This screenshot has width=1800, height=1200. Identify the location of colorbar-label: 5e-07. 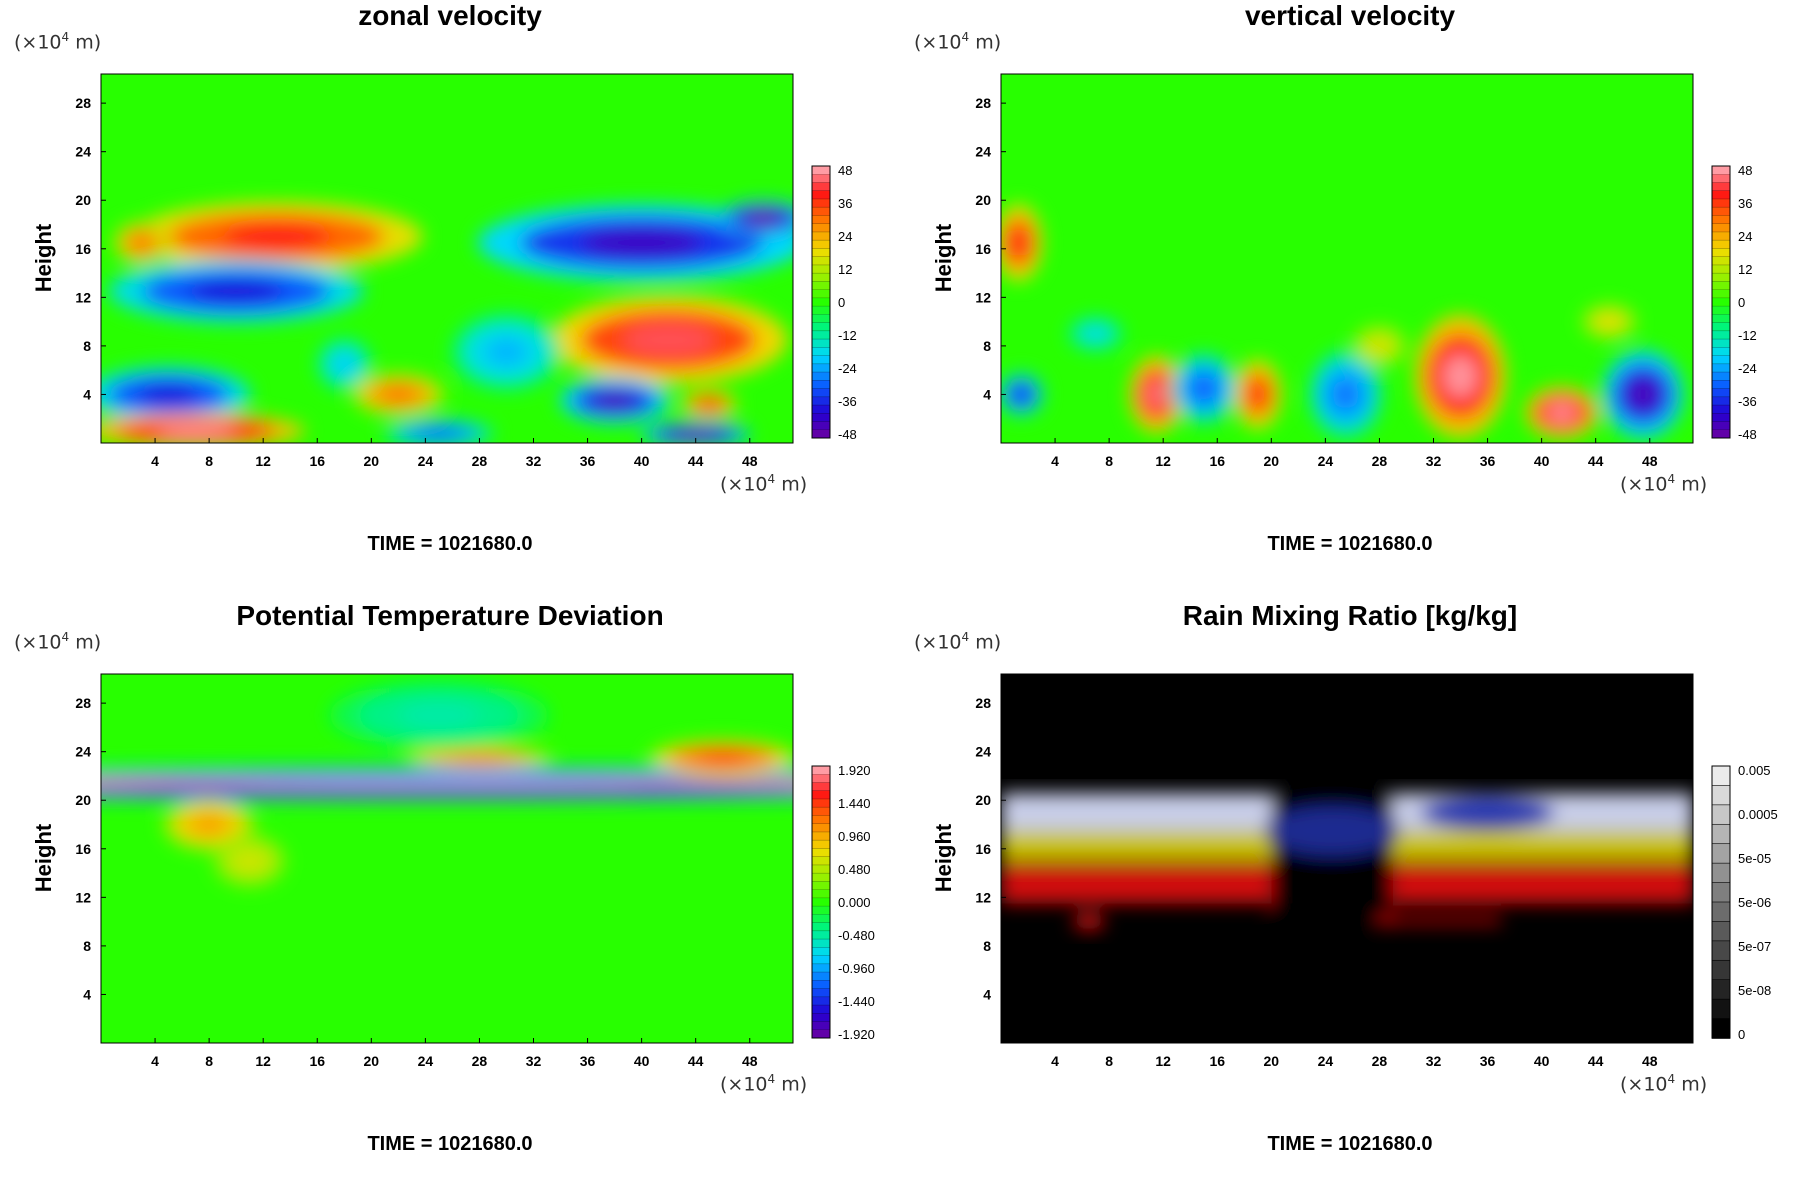
(1754, 946).